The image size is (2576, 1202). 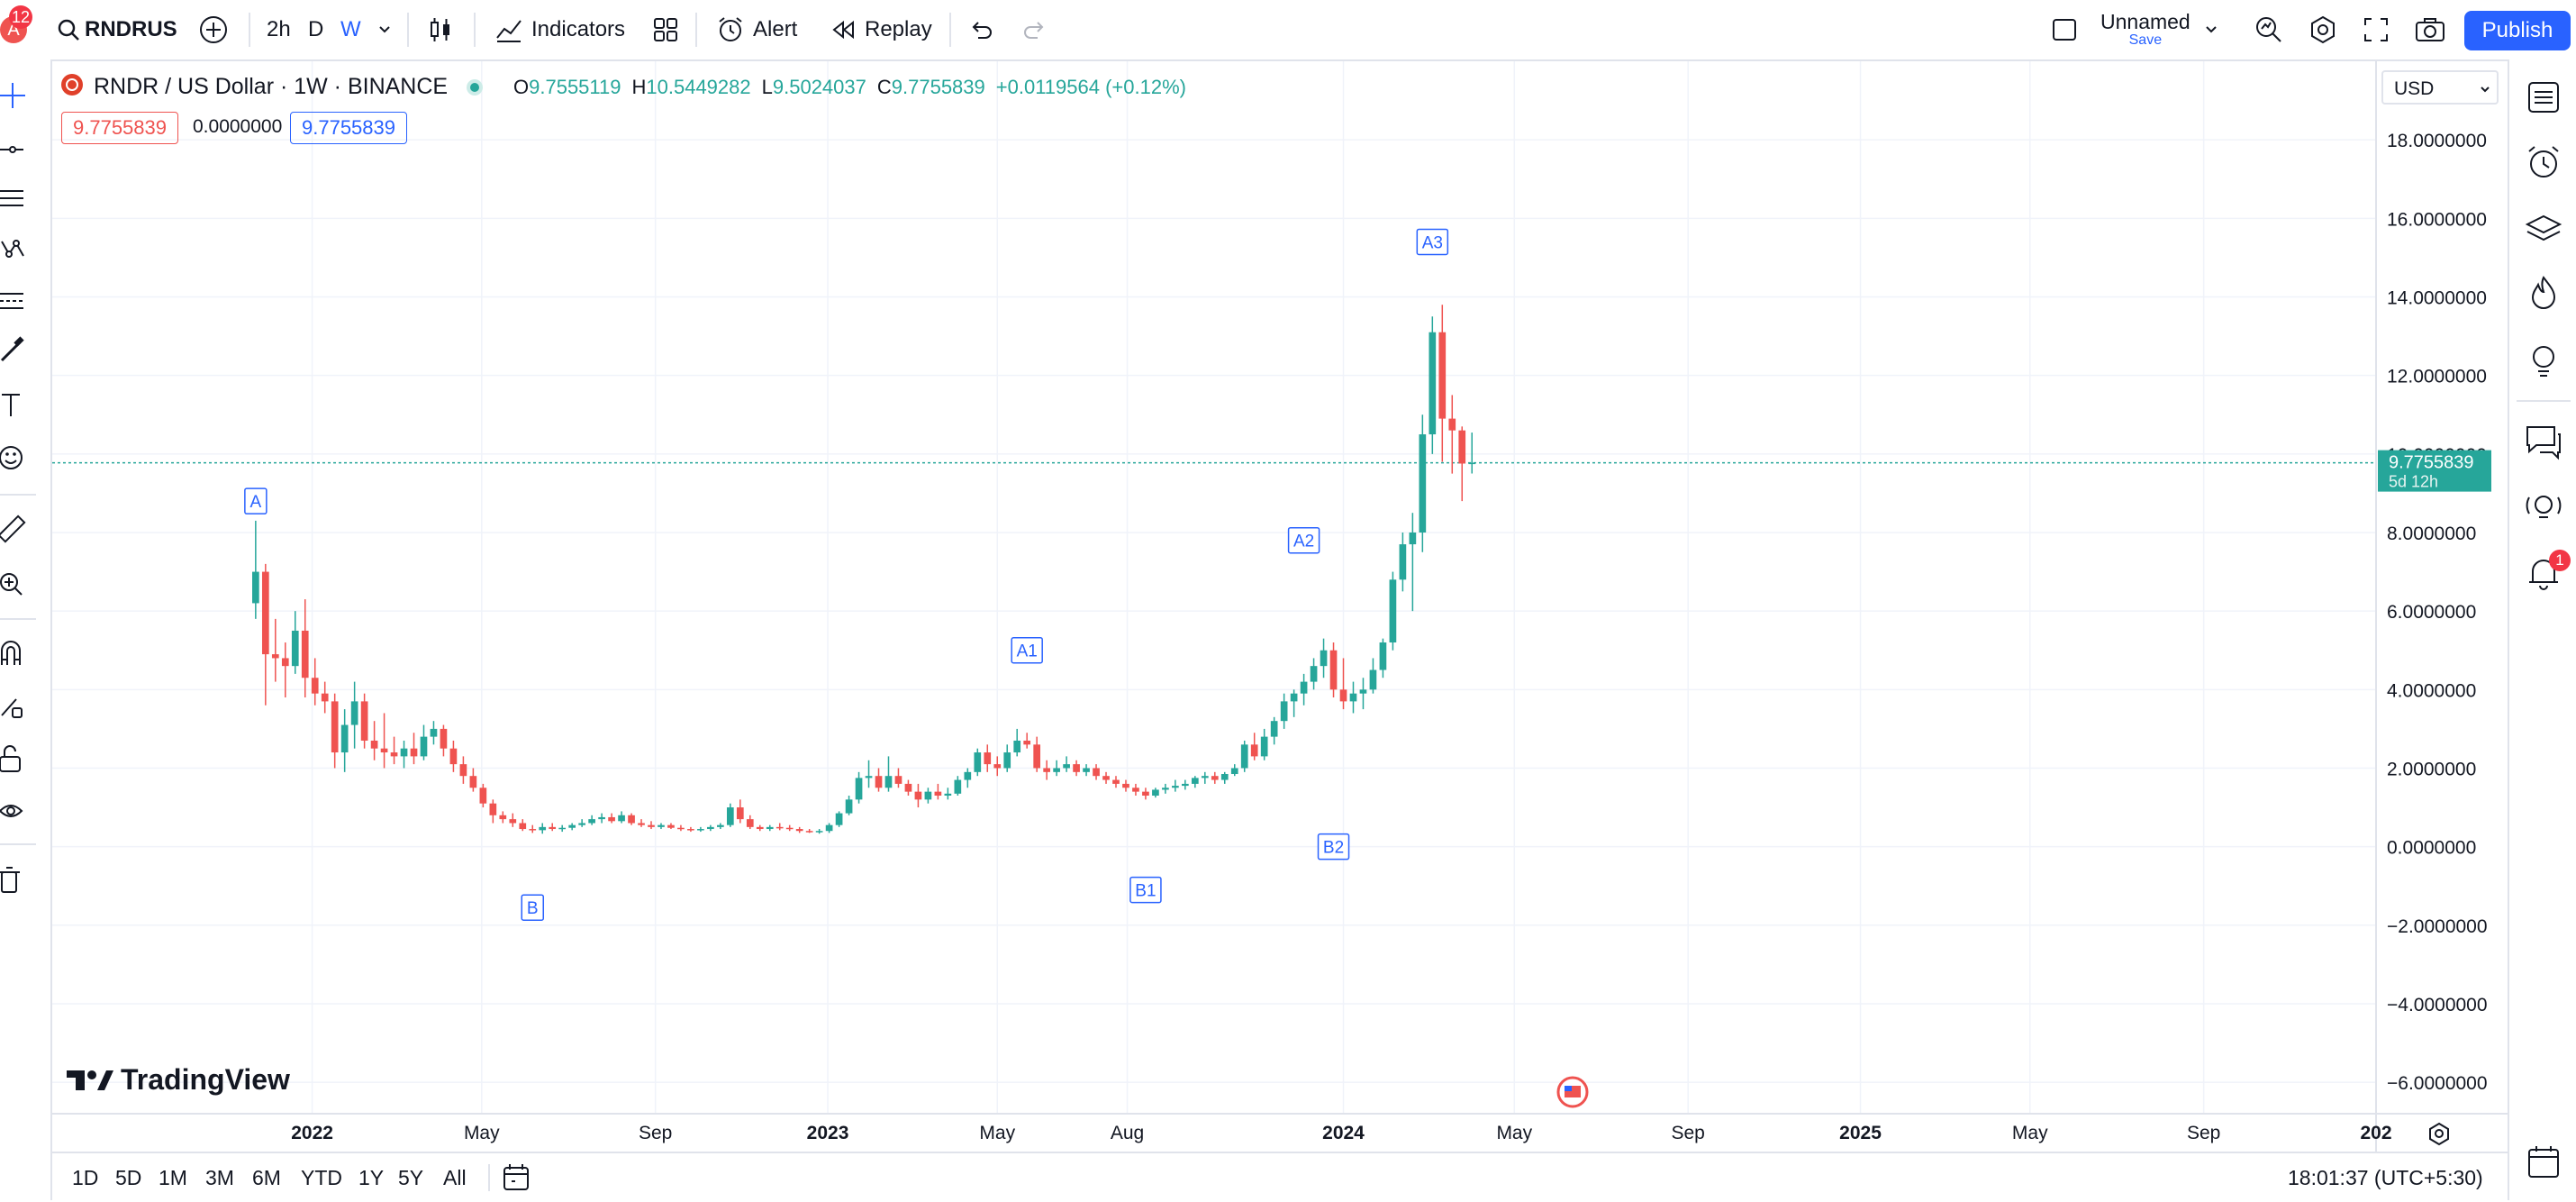 What do you see at coordinates (1145, 890) in the screenshot?
I see `wave-label-b1: B1` at bounding box center [1145, 890].